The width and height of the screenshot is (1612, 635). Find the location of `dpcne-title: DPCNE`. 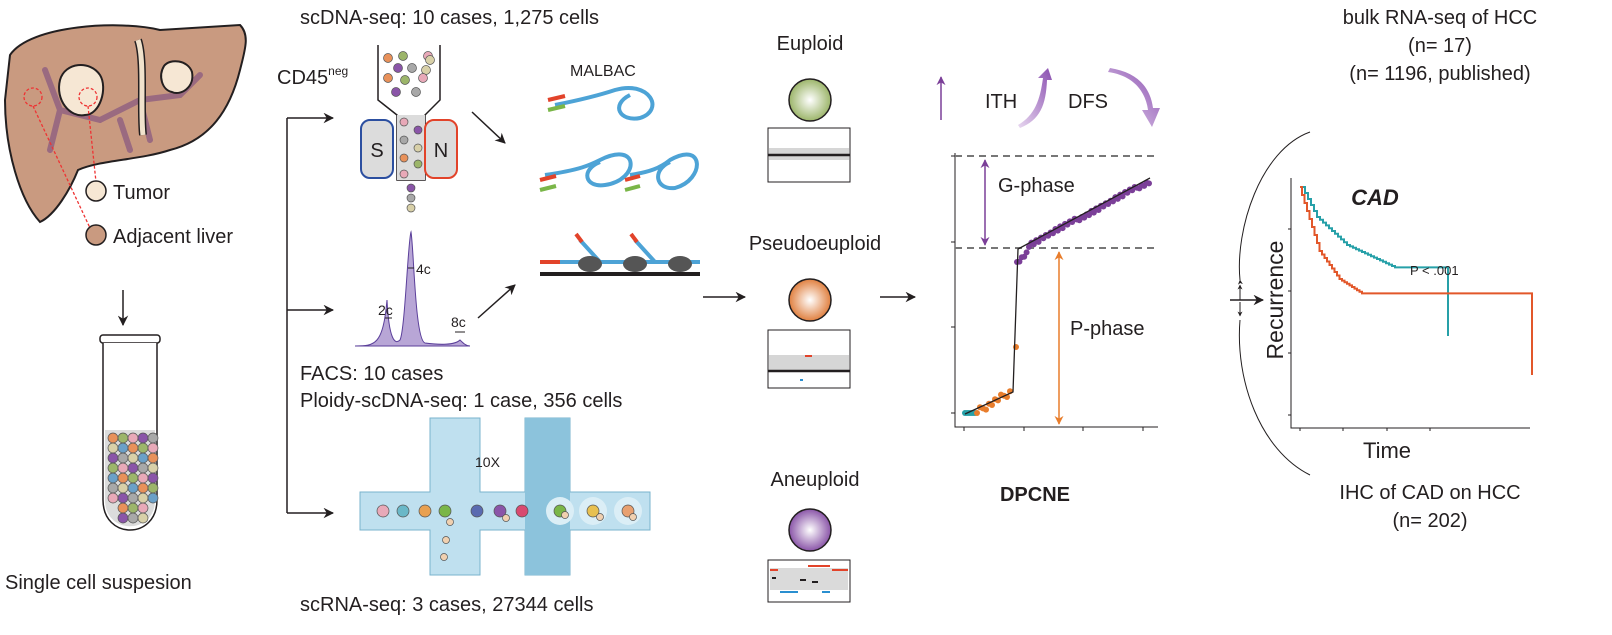

dpcne-title: DPCNE is located at coordinates (1035, 495).